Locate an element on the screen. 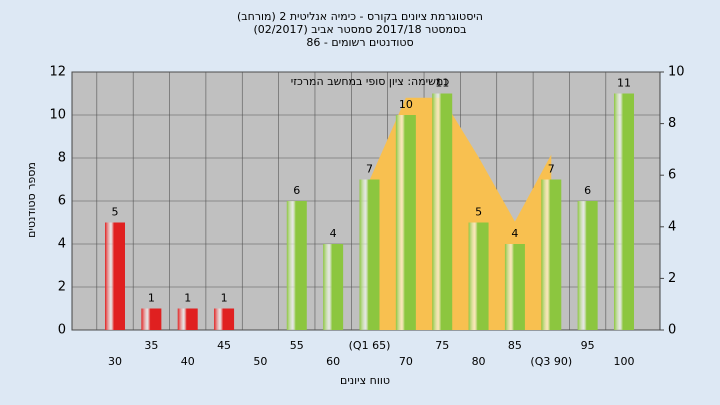  x-tick-label: 85 is located at coordinates (515, 345).